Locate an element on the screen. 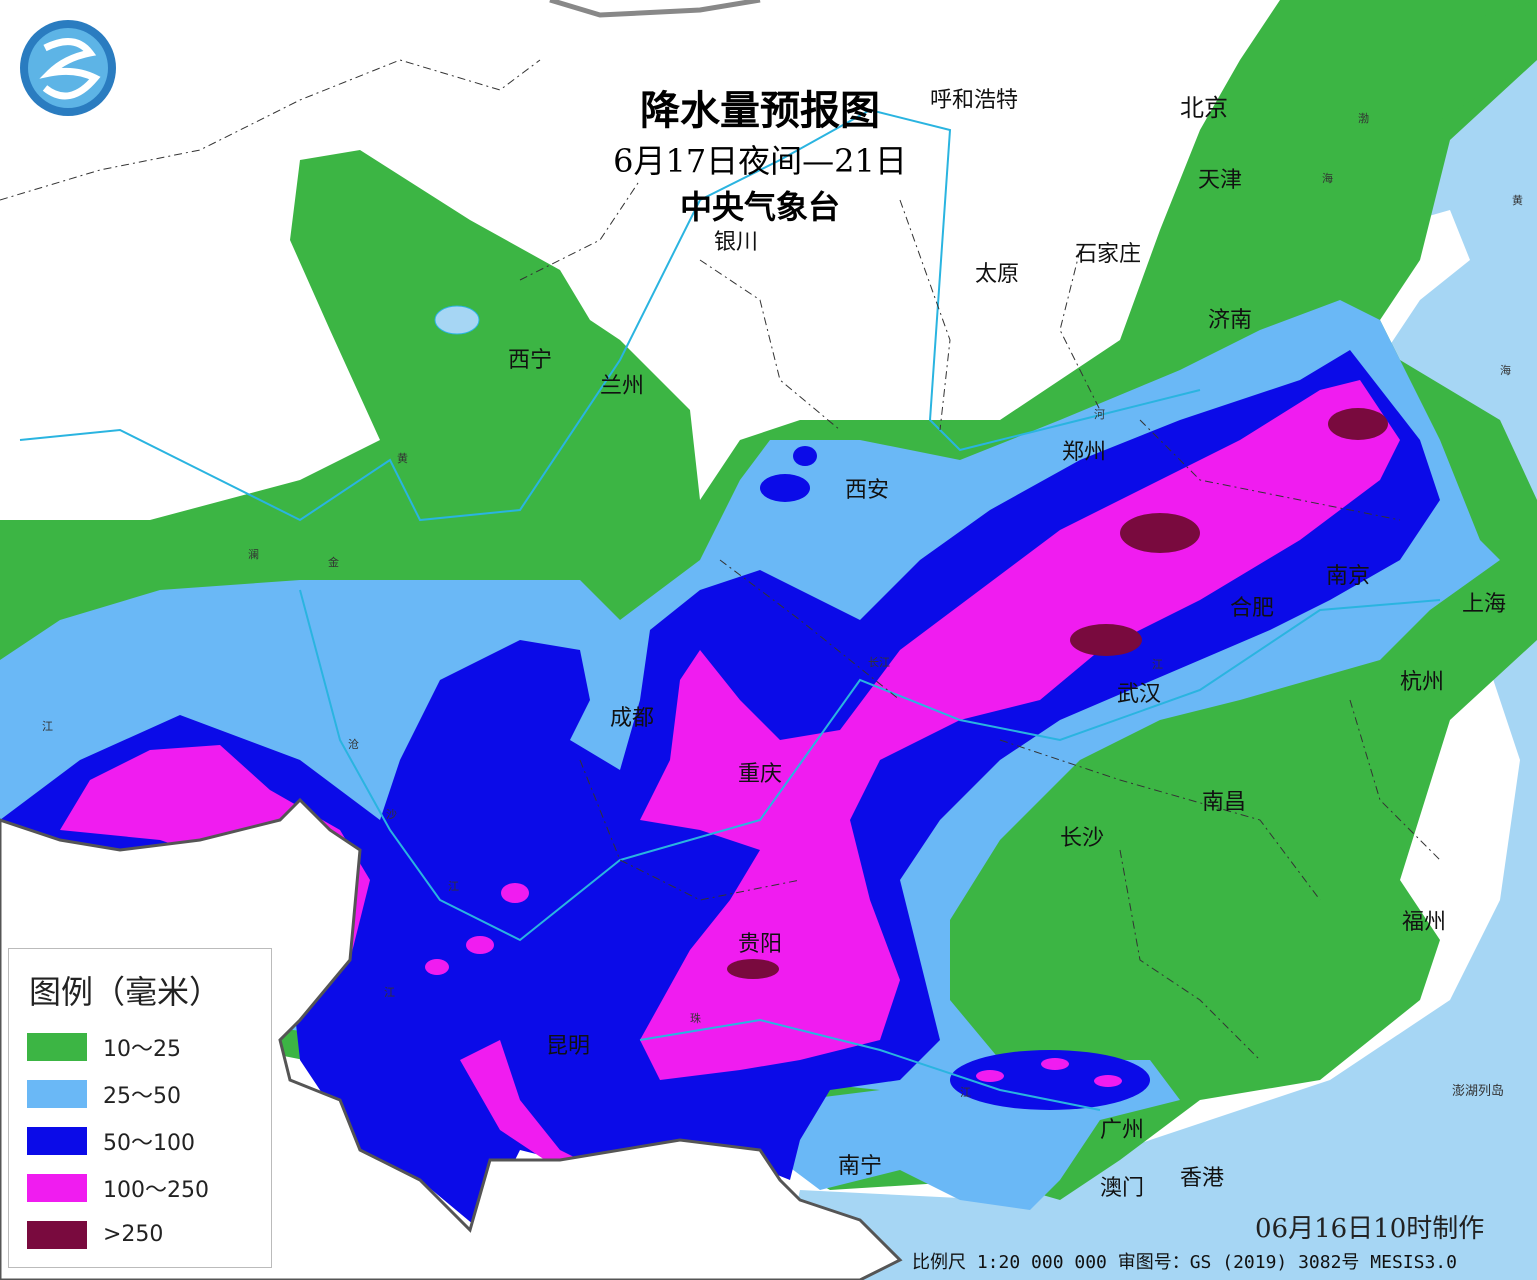 Image resolution: width=1537 pixels, height=1280 pixels. city-label: 南宁 is located at coordinates (860, 1166).